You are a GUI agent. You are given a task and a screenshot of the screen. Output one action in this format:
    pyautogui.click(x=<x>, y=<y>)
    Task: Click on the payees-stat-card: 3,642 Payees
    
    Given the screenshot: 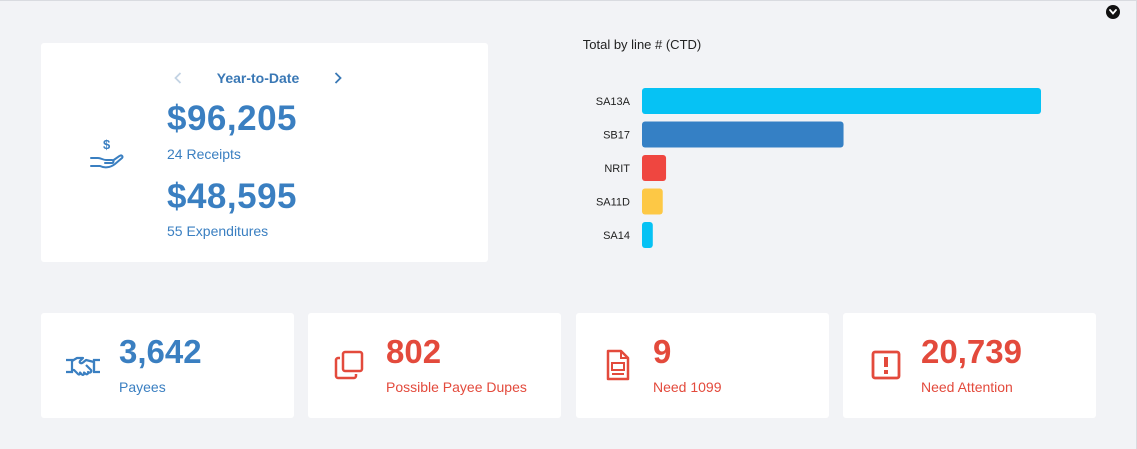 What is the action you would take?
    pyautogui.click(x=167, y=365)
    